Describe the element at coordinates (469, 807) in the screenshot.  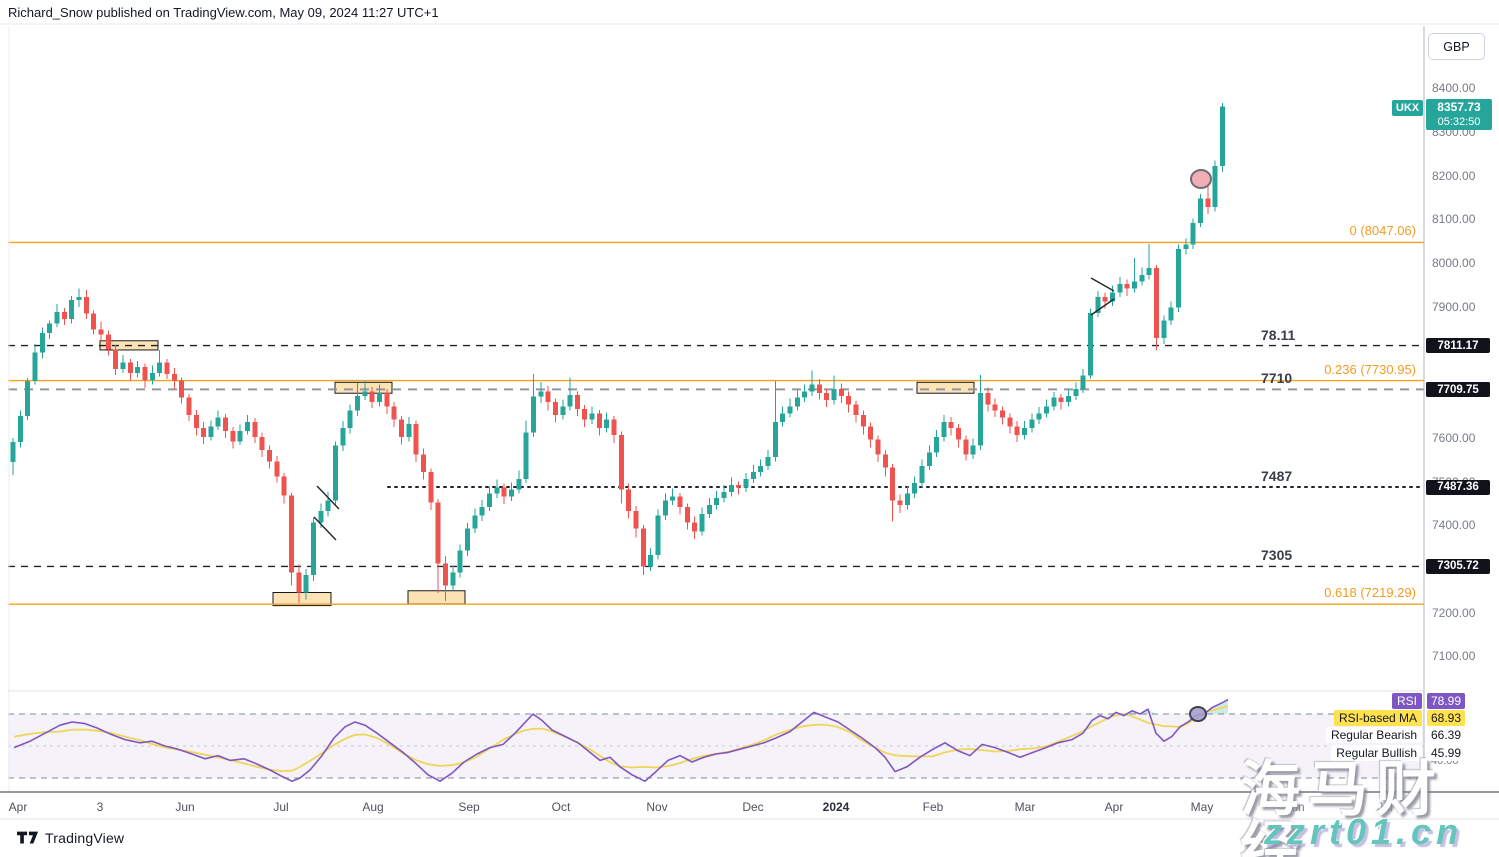
I see `time-axis-label: Sep` at that location.